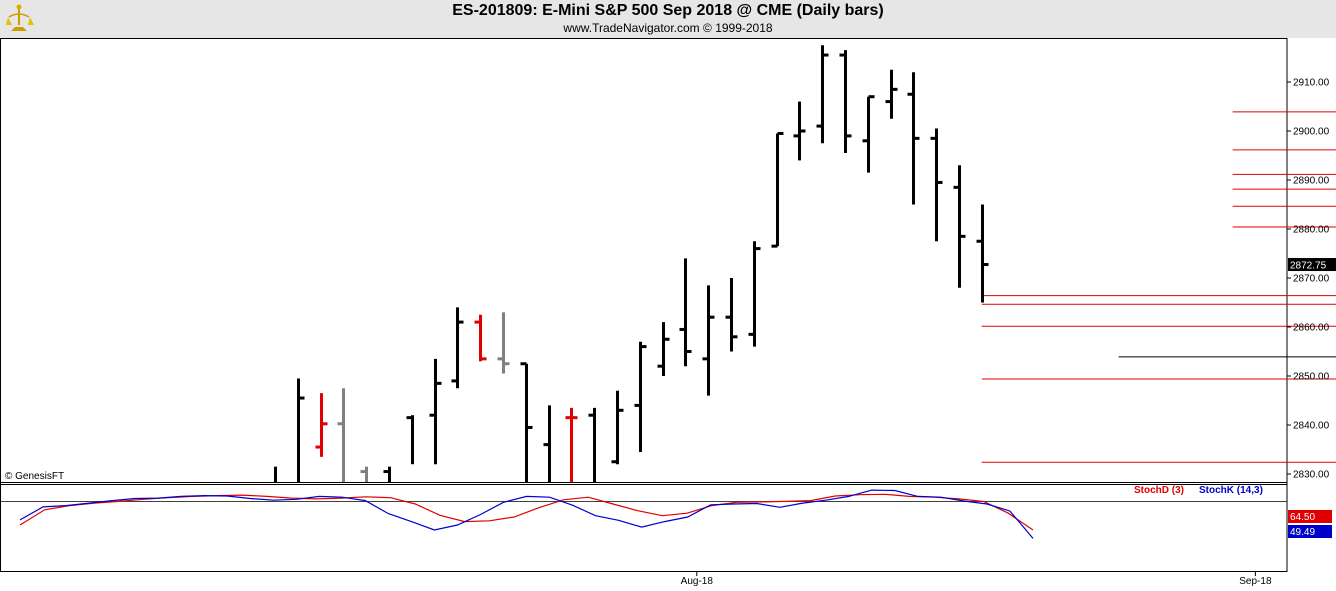 This screenshot has height=591, width=1336. Describe the element at coordinates (1311, 83) in the screenshot. I see `y-tick-label: 2910.00` at that location.